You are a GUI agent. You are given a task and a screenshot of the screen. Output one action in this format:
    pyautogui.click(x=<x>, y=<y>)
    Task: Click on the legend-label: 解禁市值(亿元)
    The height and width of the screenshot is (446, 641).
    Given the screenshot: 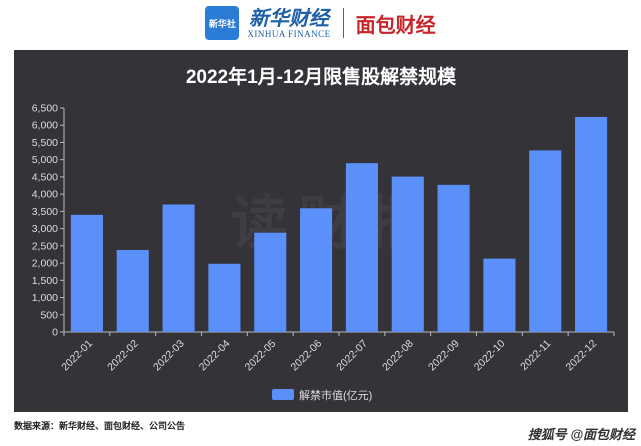 What is the action you would take?
    pyautogui.click(x=335, y=395)
    